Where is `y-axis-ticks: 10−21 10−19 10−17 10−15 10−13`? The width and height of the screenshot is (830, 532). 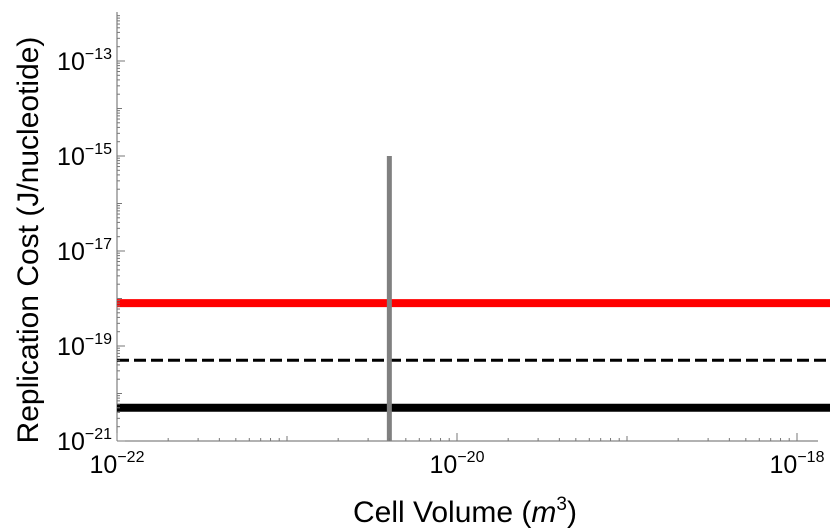 y-axis-ticks: 10−21 10−19 10−17 10−15 10−13 is located at coordinates (91, 235).